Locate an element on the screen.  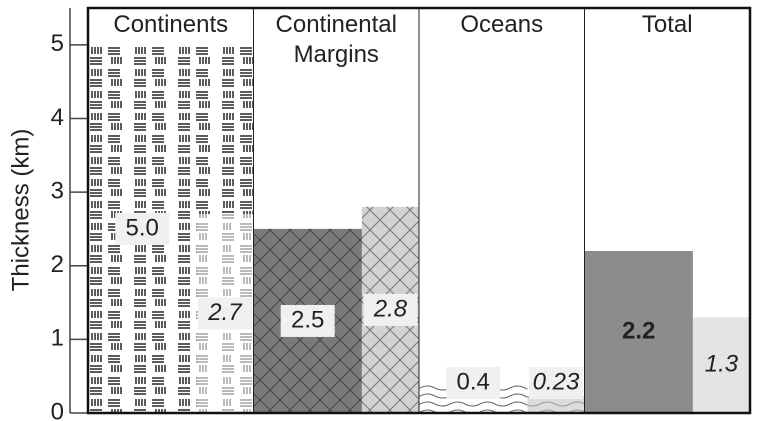
y-axis-label: Thickness (km) is located at coordinates (20, 210).